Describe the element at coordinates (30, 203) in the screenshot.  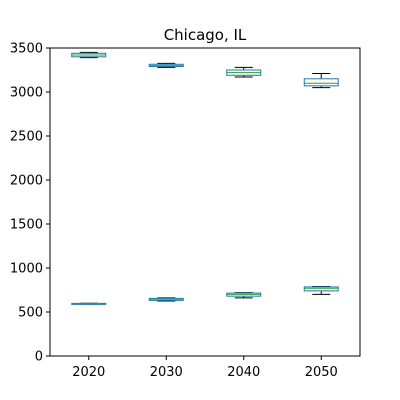
I see `y-axis: 0 500 1000 1500 2000 2500 3000 3500` at that location.